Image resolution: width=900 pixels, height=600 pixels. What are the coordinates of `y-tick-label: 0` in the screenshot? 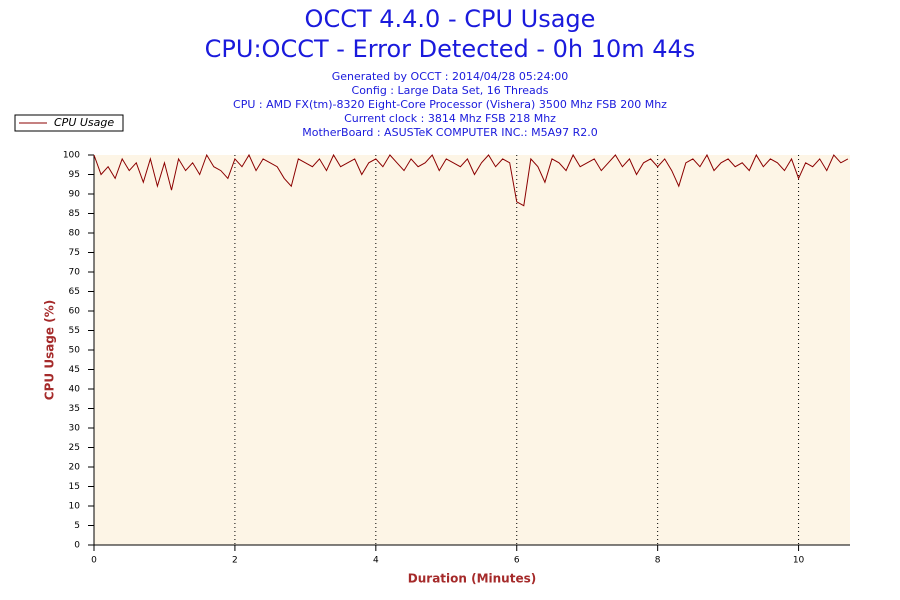 It's located at (77, 546).